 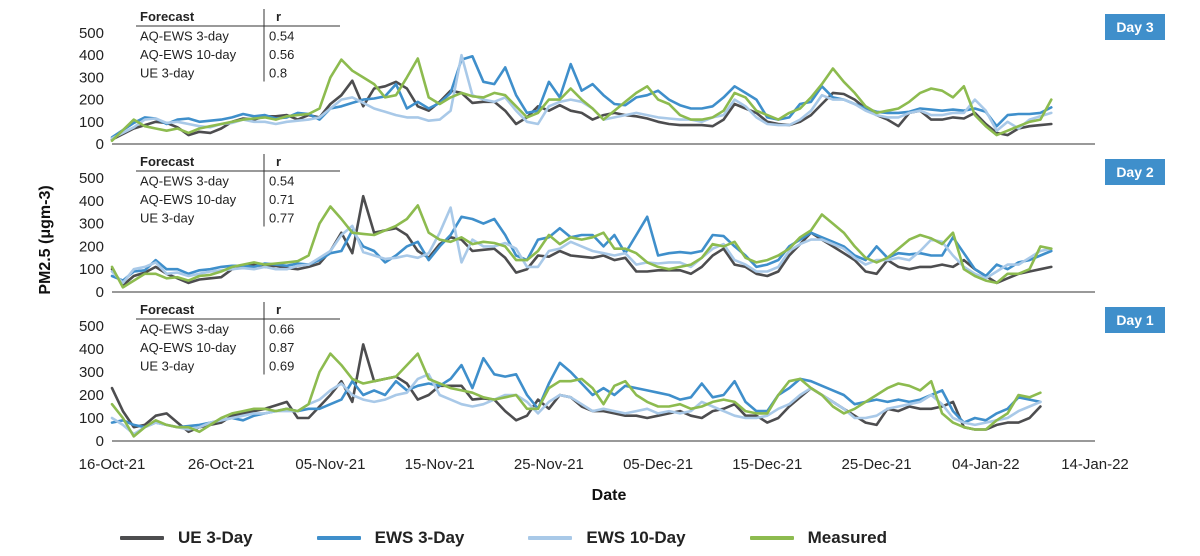 I want to click on x-tick-label: 15-Dec-21, so click(x=767, y=464).